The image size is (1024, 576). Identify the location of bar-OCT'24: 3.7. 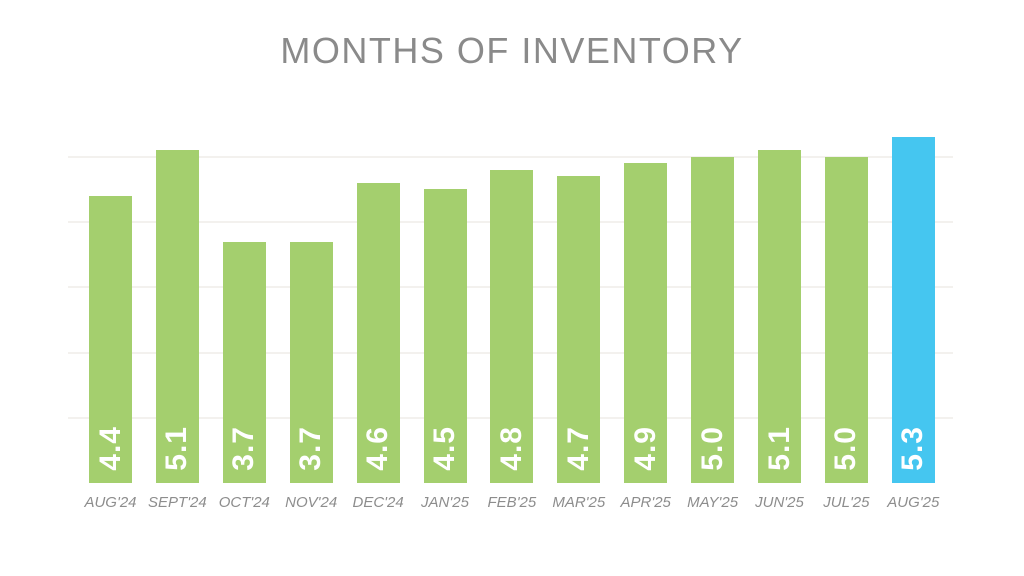
(244, 362).